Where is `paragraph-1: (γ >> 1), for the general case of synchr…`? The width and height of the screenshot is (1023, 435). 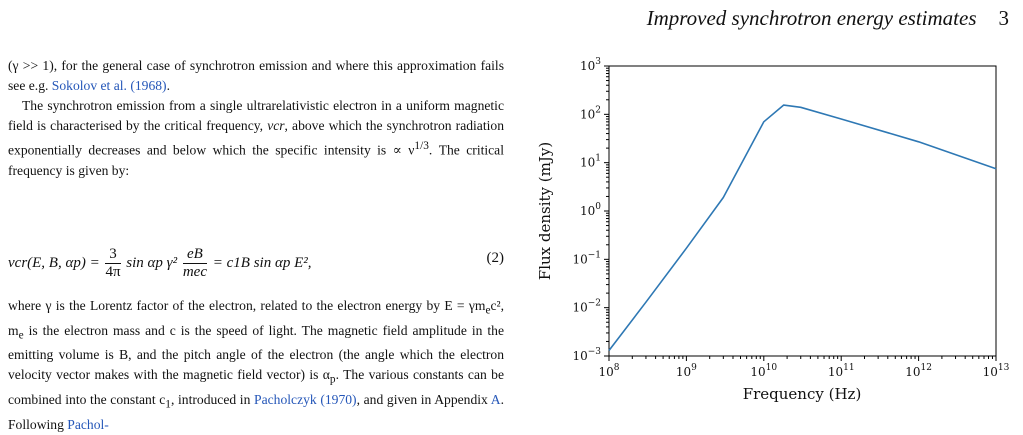
paragraph-1: (γ >> 1), for the general case of synchr… is located at coordinates (256, 76).